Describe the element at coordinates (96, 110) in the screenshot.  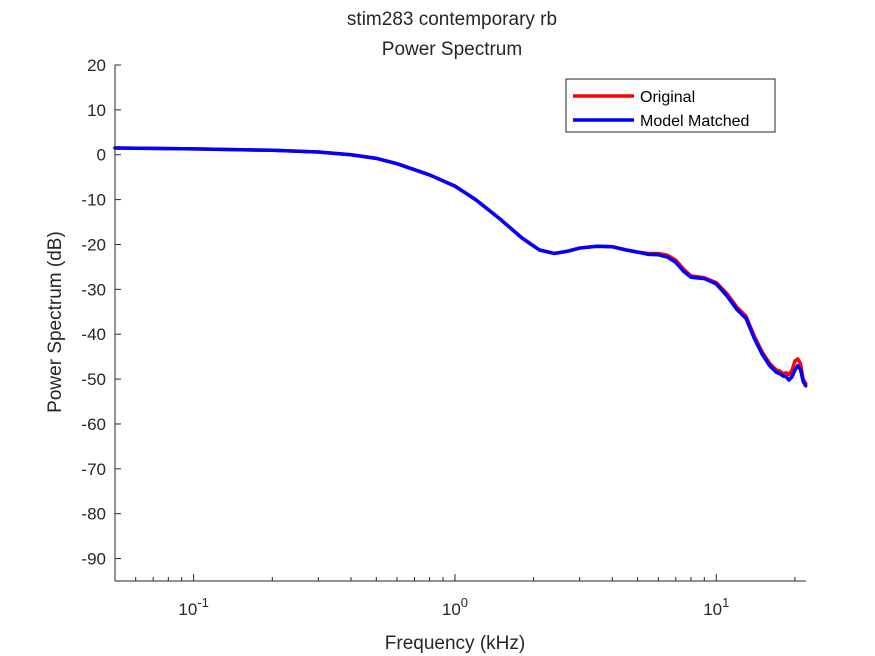
I see `y-tick-label: 10` at that location.